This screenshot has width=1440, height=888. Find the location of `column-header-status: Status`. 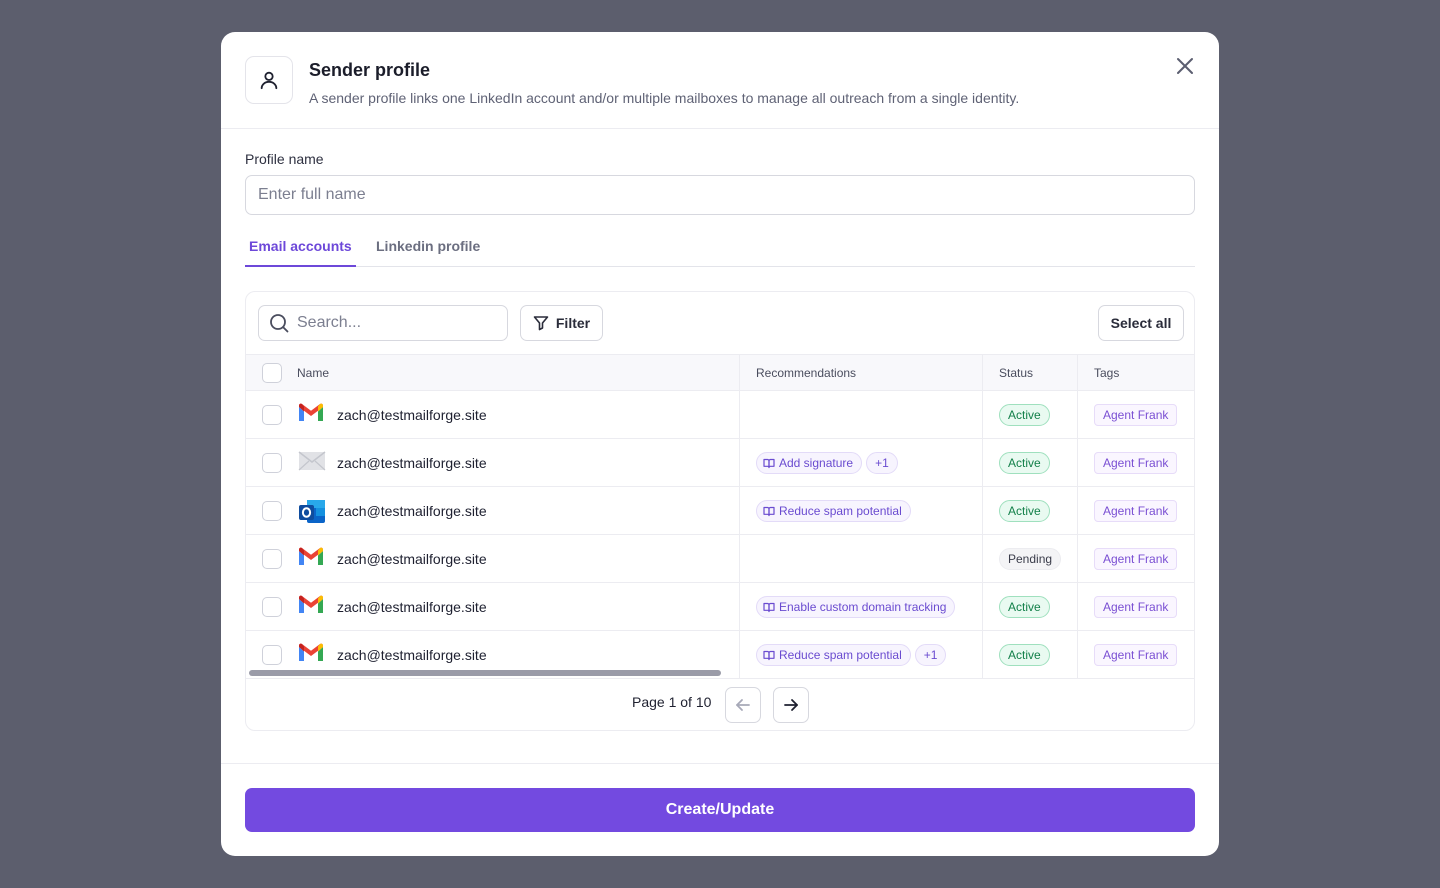

column-header-status: Status is located at coordinates (1016, 373).